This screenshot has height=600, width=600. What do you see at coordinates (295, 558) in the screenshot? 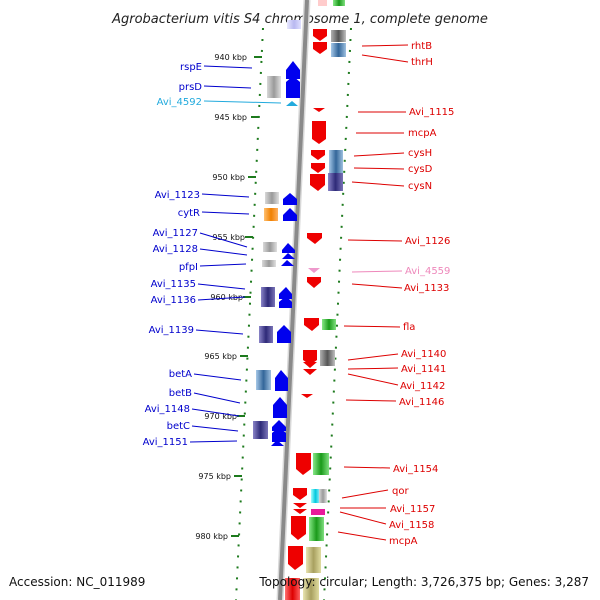
I see `gene-arrow` at bounding box center [295, 558].